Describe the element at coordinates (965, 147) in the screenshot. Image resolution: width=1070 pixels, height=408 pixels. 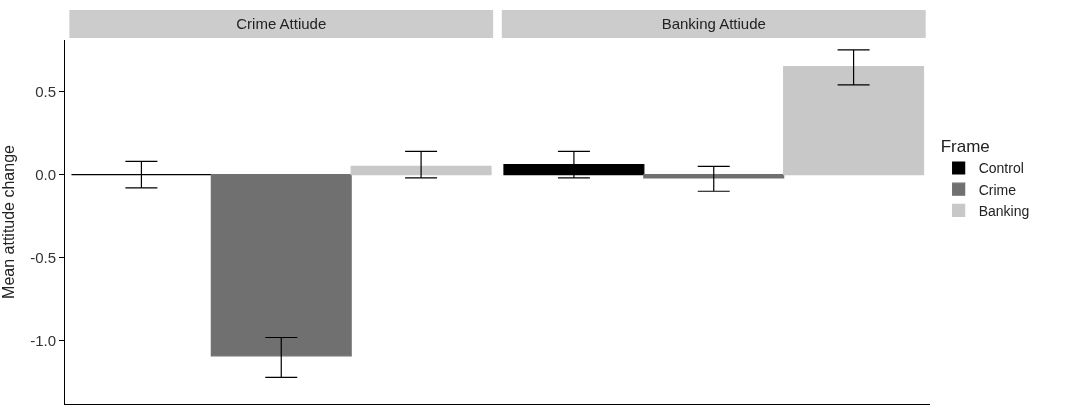
I see `legend-title: Frame` at that location.